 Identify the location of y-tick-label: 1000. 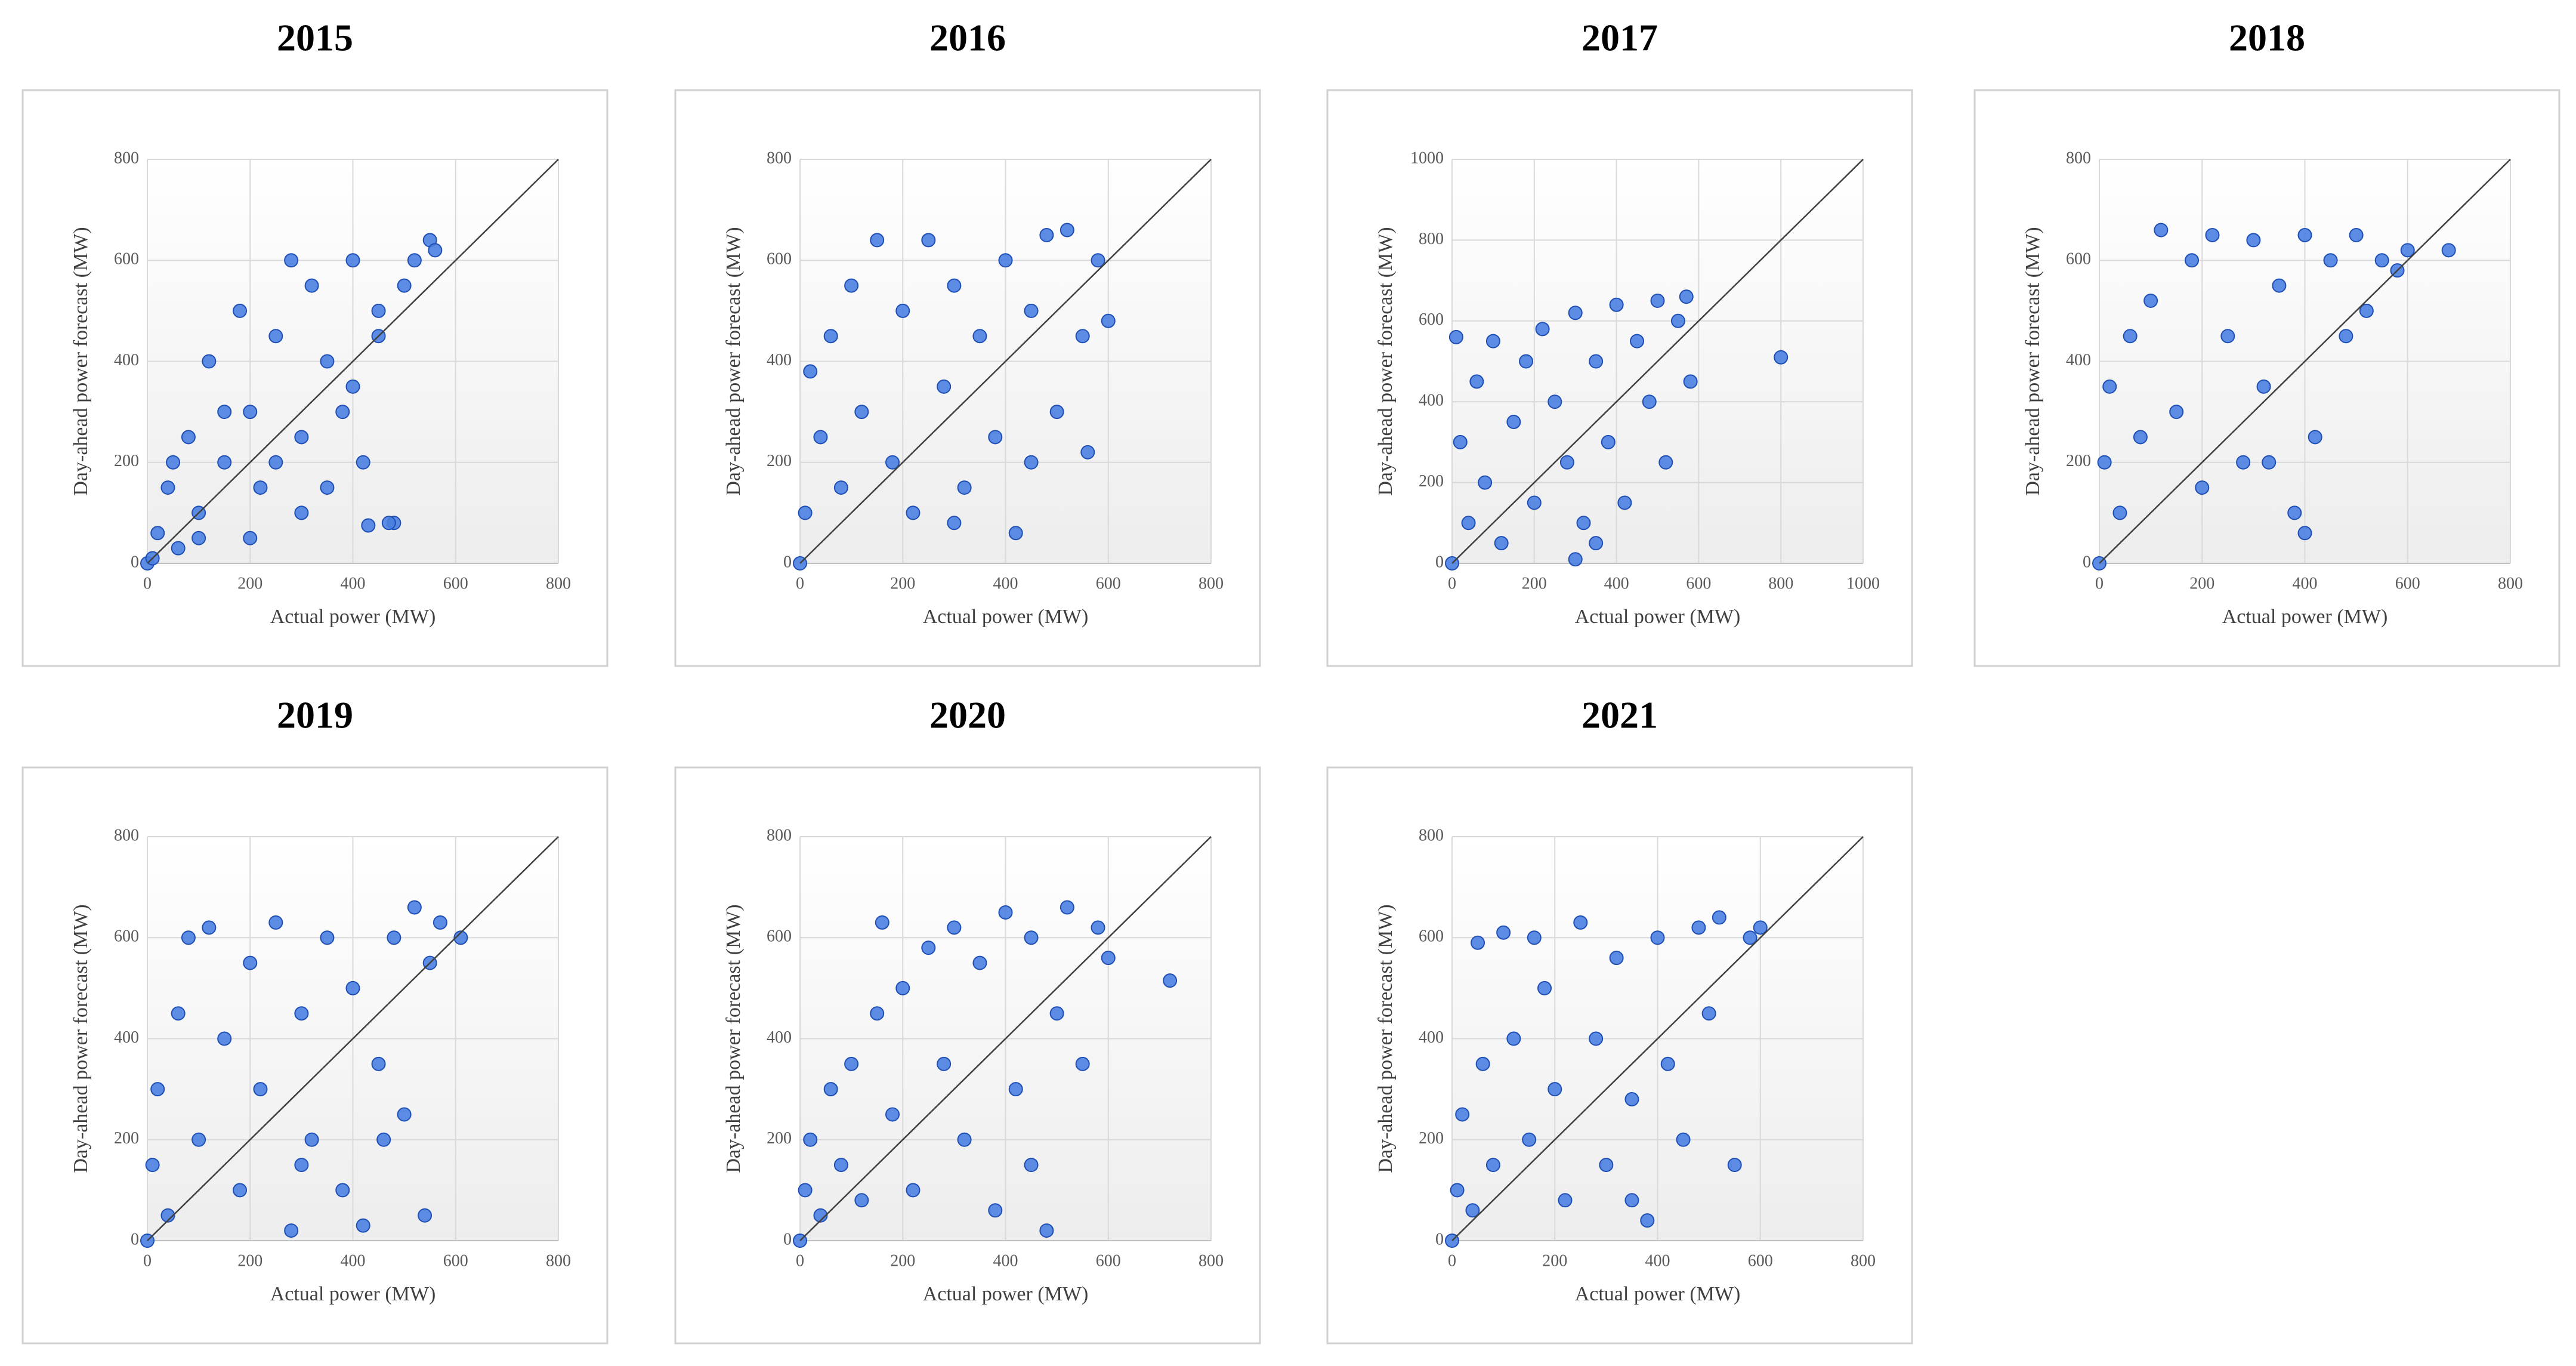
(1427, 158).